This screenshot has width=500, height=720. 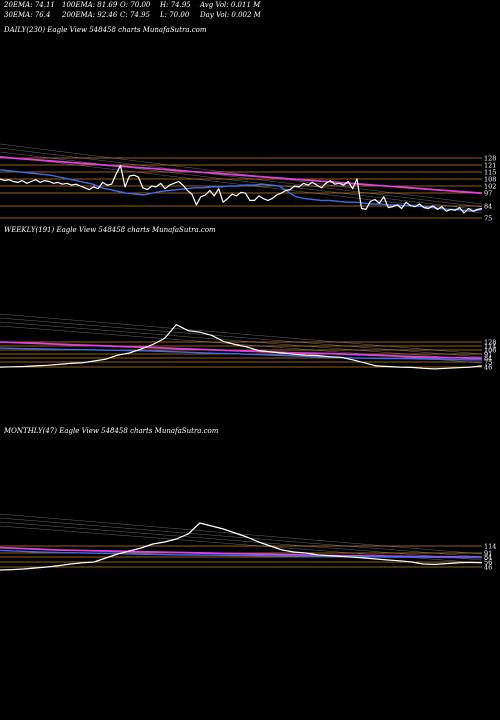 What do you see at coordinates (90, 5) in the screenshot?
I see `stat-100ema: 100EMA: 81.69` at bounding box center [90, 5].